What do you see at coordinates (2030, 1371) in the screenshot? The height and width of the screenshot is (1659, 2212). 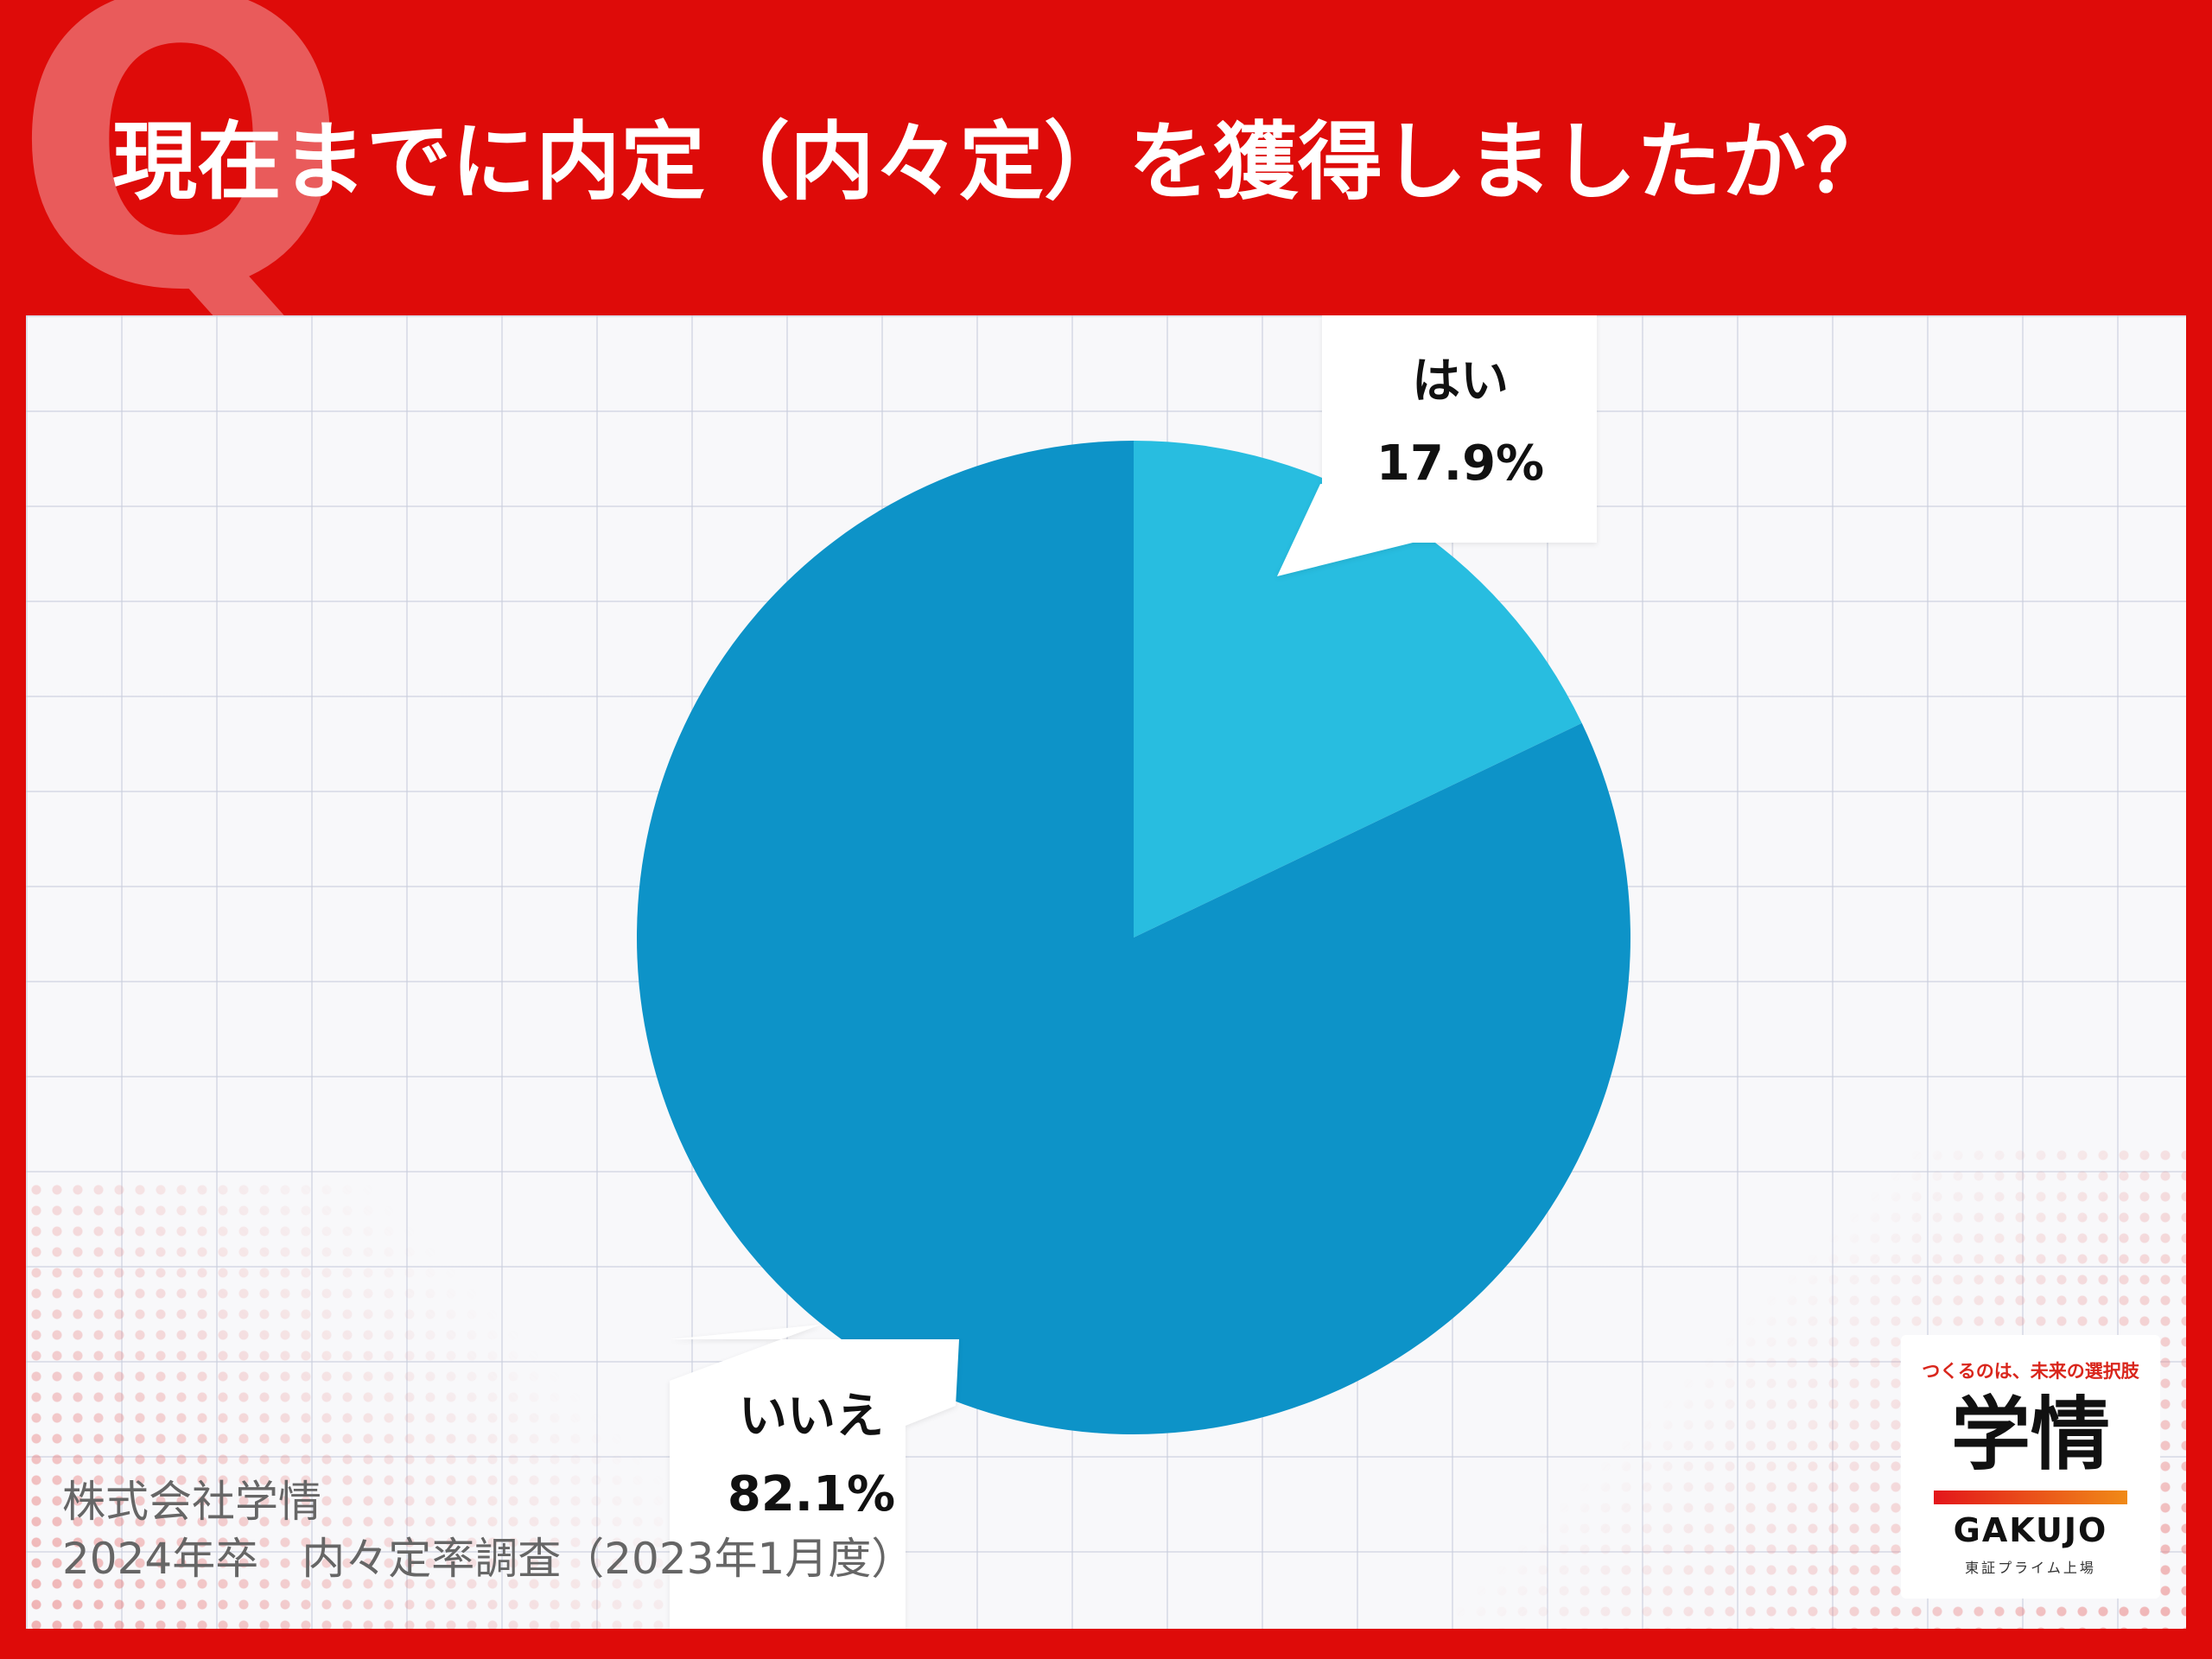 I see `logo-tagline: つくるのは、未来の選択肢` at bounding box center [2030, 1371].